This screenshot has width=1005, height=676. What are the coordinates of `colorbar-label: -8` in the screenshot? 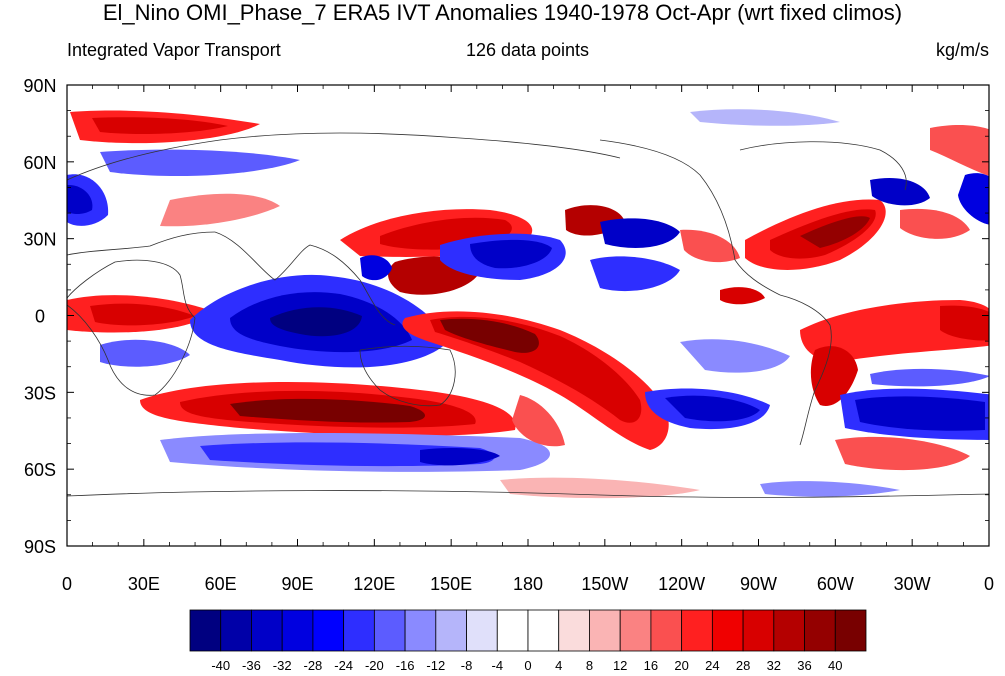 It's located at (467, 665).